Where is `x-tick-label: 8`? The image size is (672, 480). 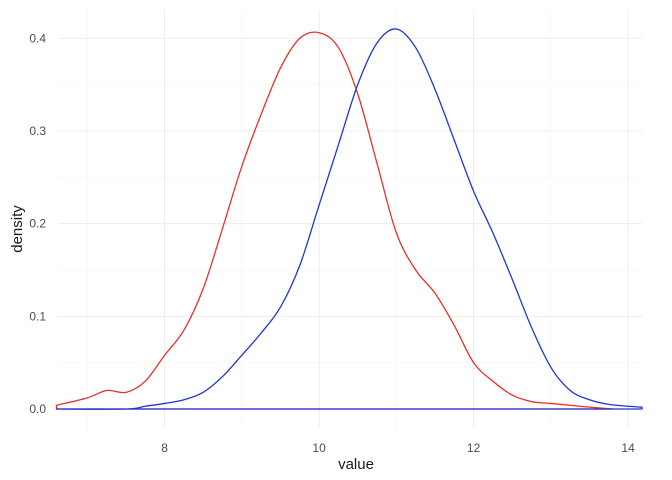 x-tick-label: 8 is located at coordinates (164, 448).